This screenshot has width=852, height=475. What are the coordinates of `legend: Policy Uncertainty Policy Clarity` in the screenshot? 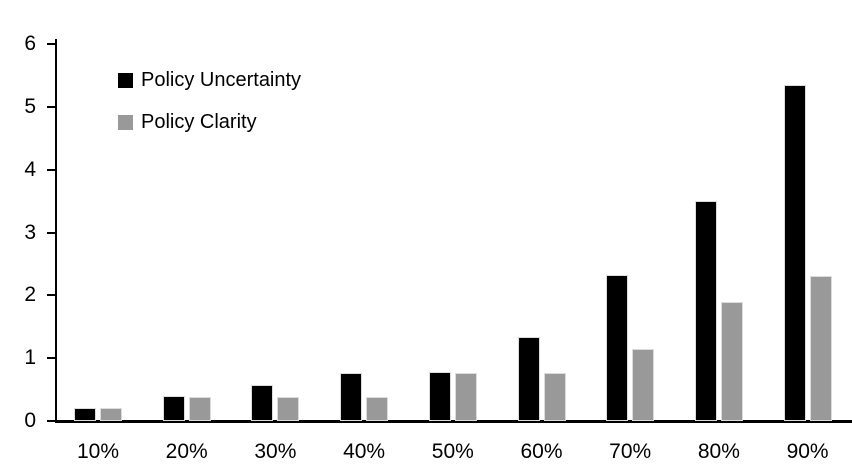 It's located at (210, 112).